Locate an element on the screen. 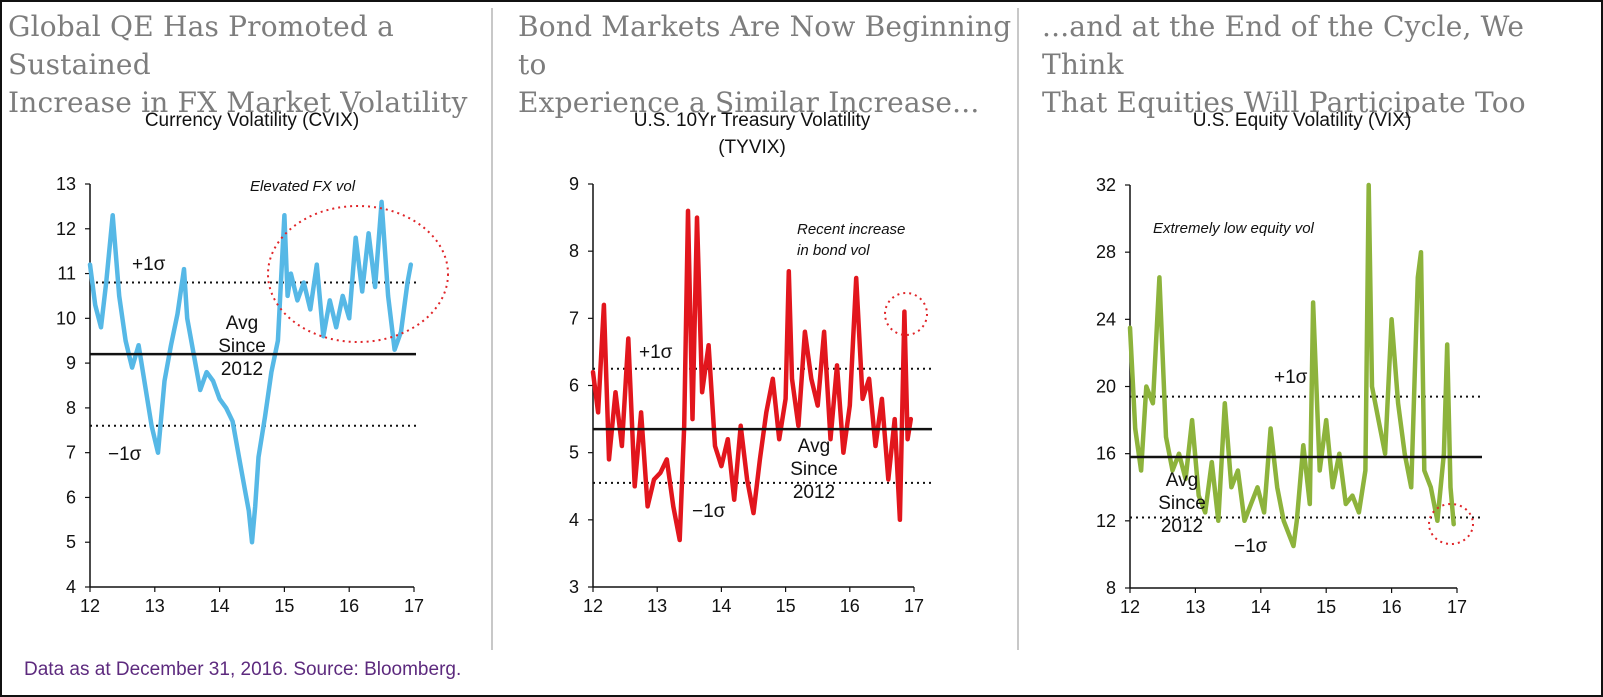  y-tick-label: 3 is located at coordinates (574, 587).